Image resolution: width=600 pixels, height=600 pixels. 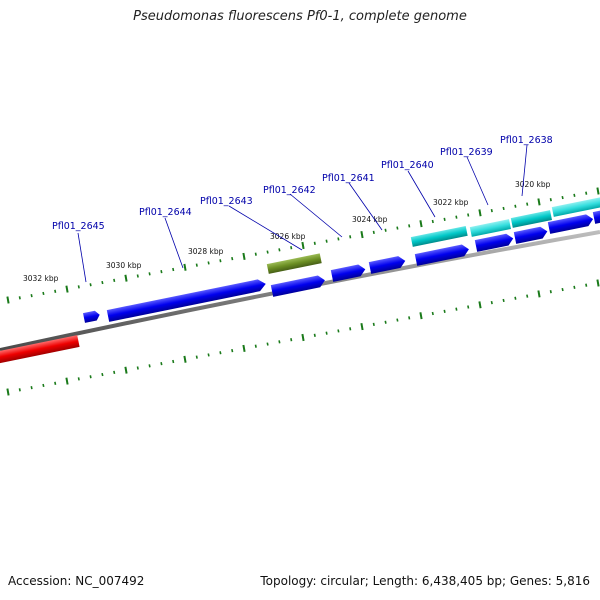 I want to click on feature-track, so click(x=433, y=235).